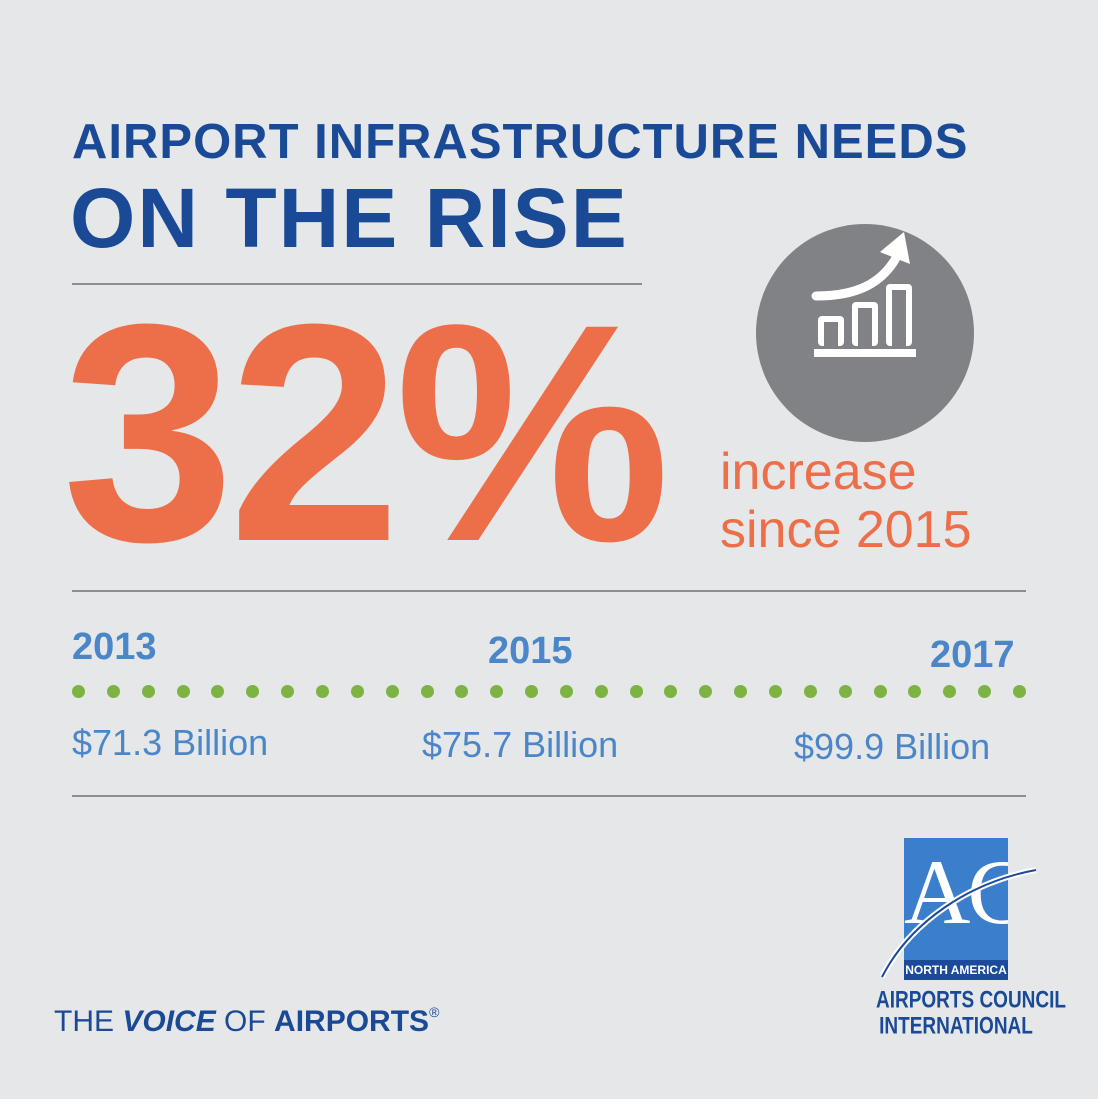  I want to click on org-name-line-2: INTERNATIONAL, so click(956, 1026).